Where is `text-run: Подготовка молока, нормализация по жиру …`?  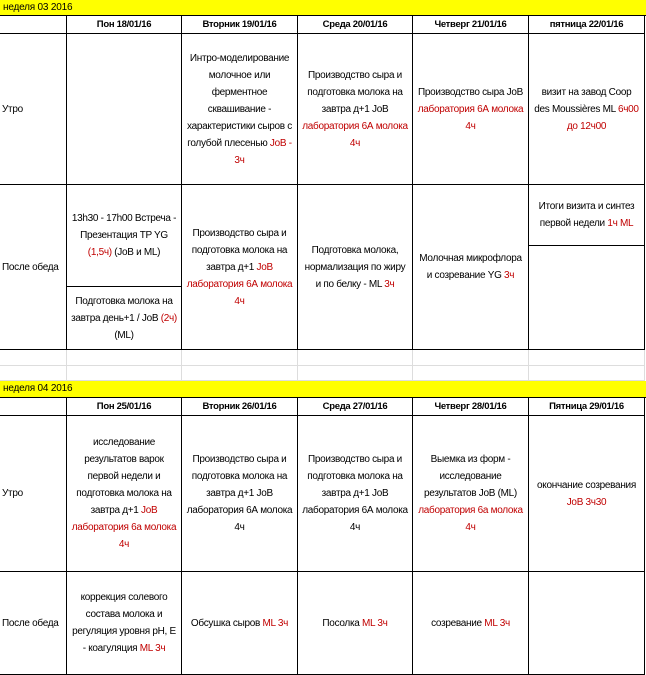
text-run: Подготовка молока, нормализация по жиру … is located at coordinates (355, 267).